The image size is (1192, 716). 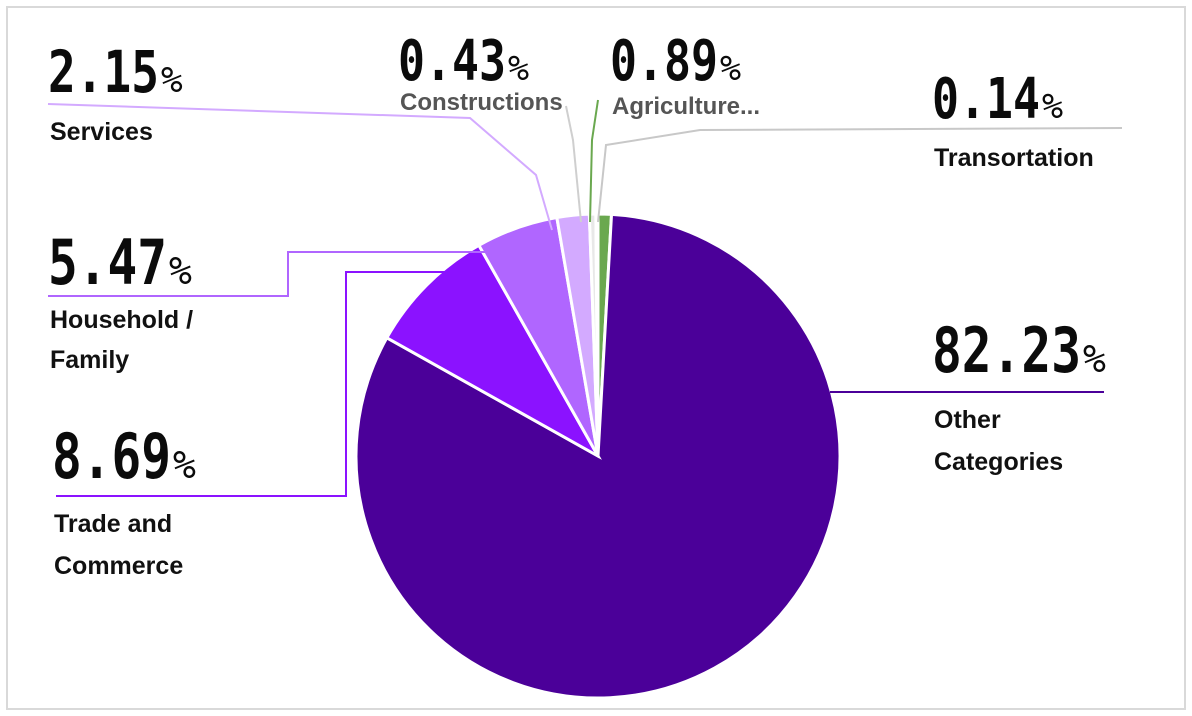 I want to click on category-label-other-categories: Categories, so click(x=998, y=462).